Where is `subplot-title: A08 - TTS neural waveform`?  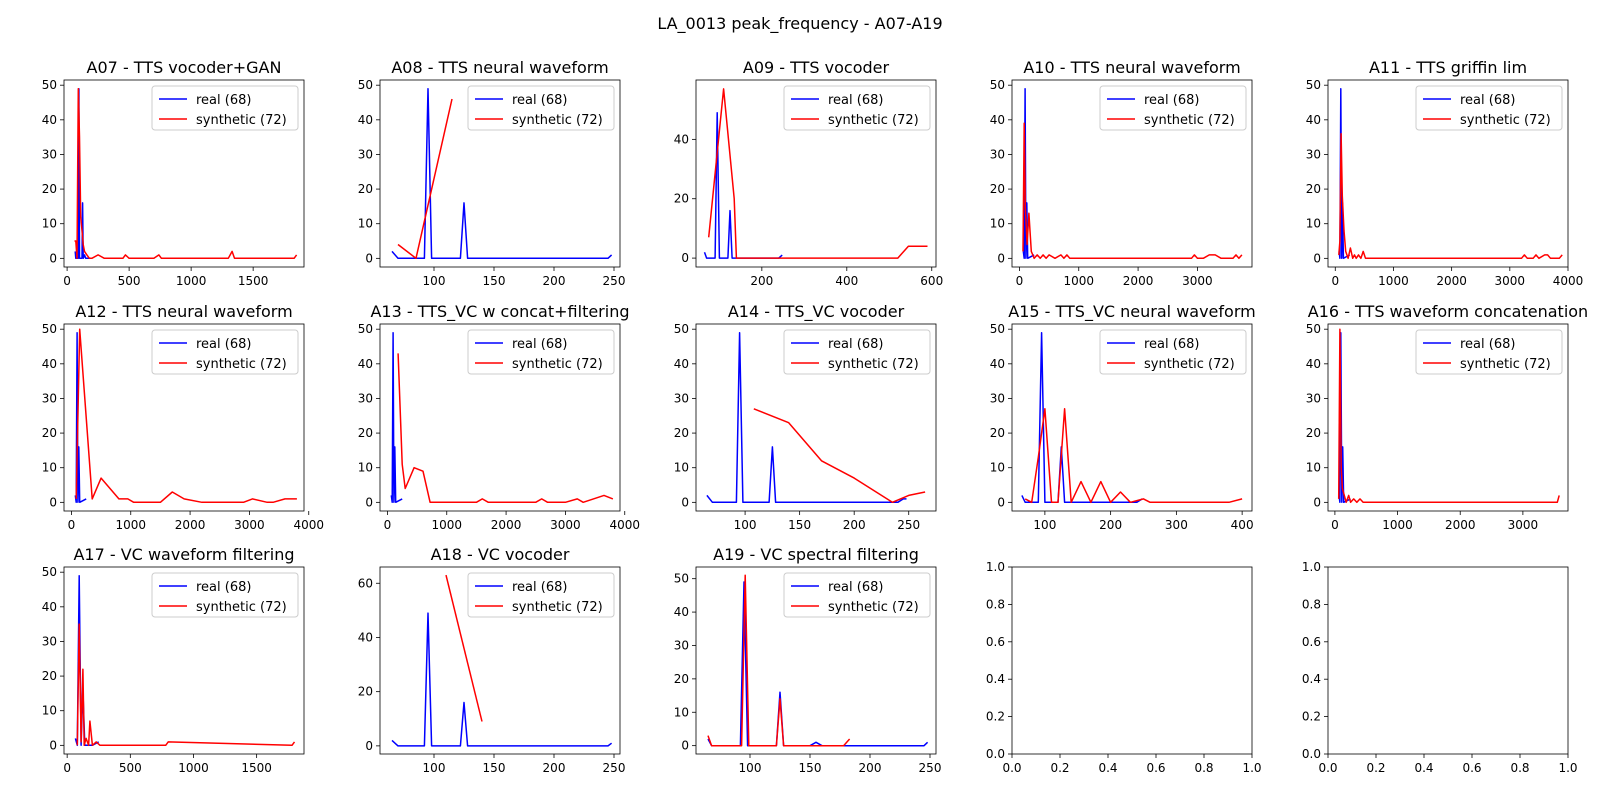 subplot-title: A08 - TTS neural waveform is located at coordinates (499, 67).